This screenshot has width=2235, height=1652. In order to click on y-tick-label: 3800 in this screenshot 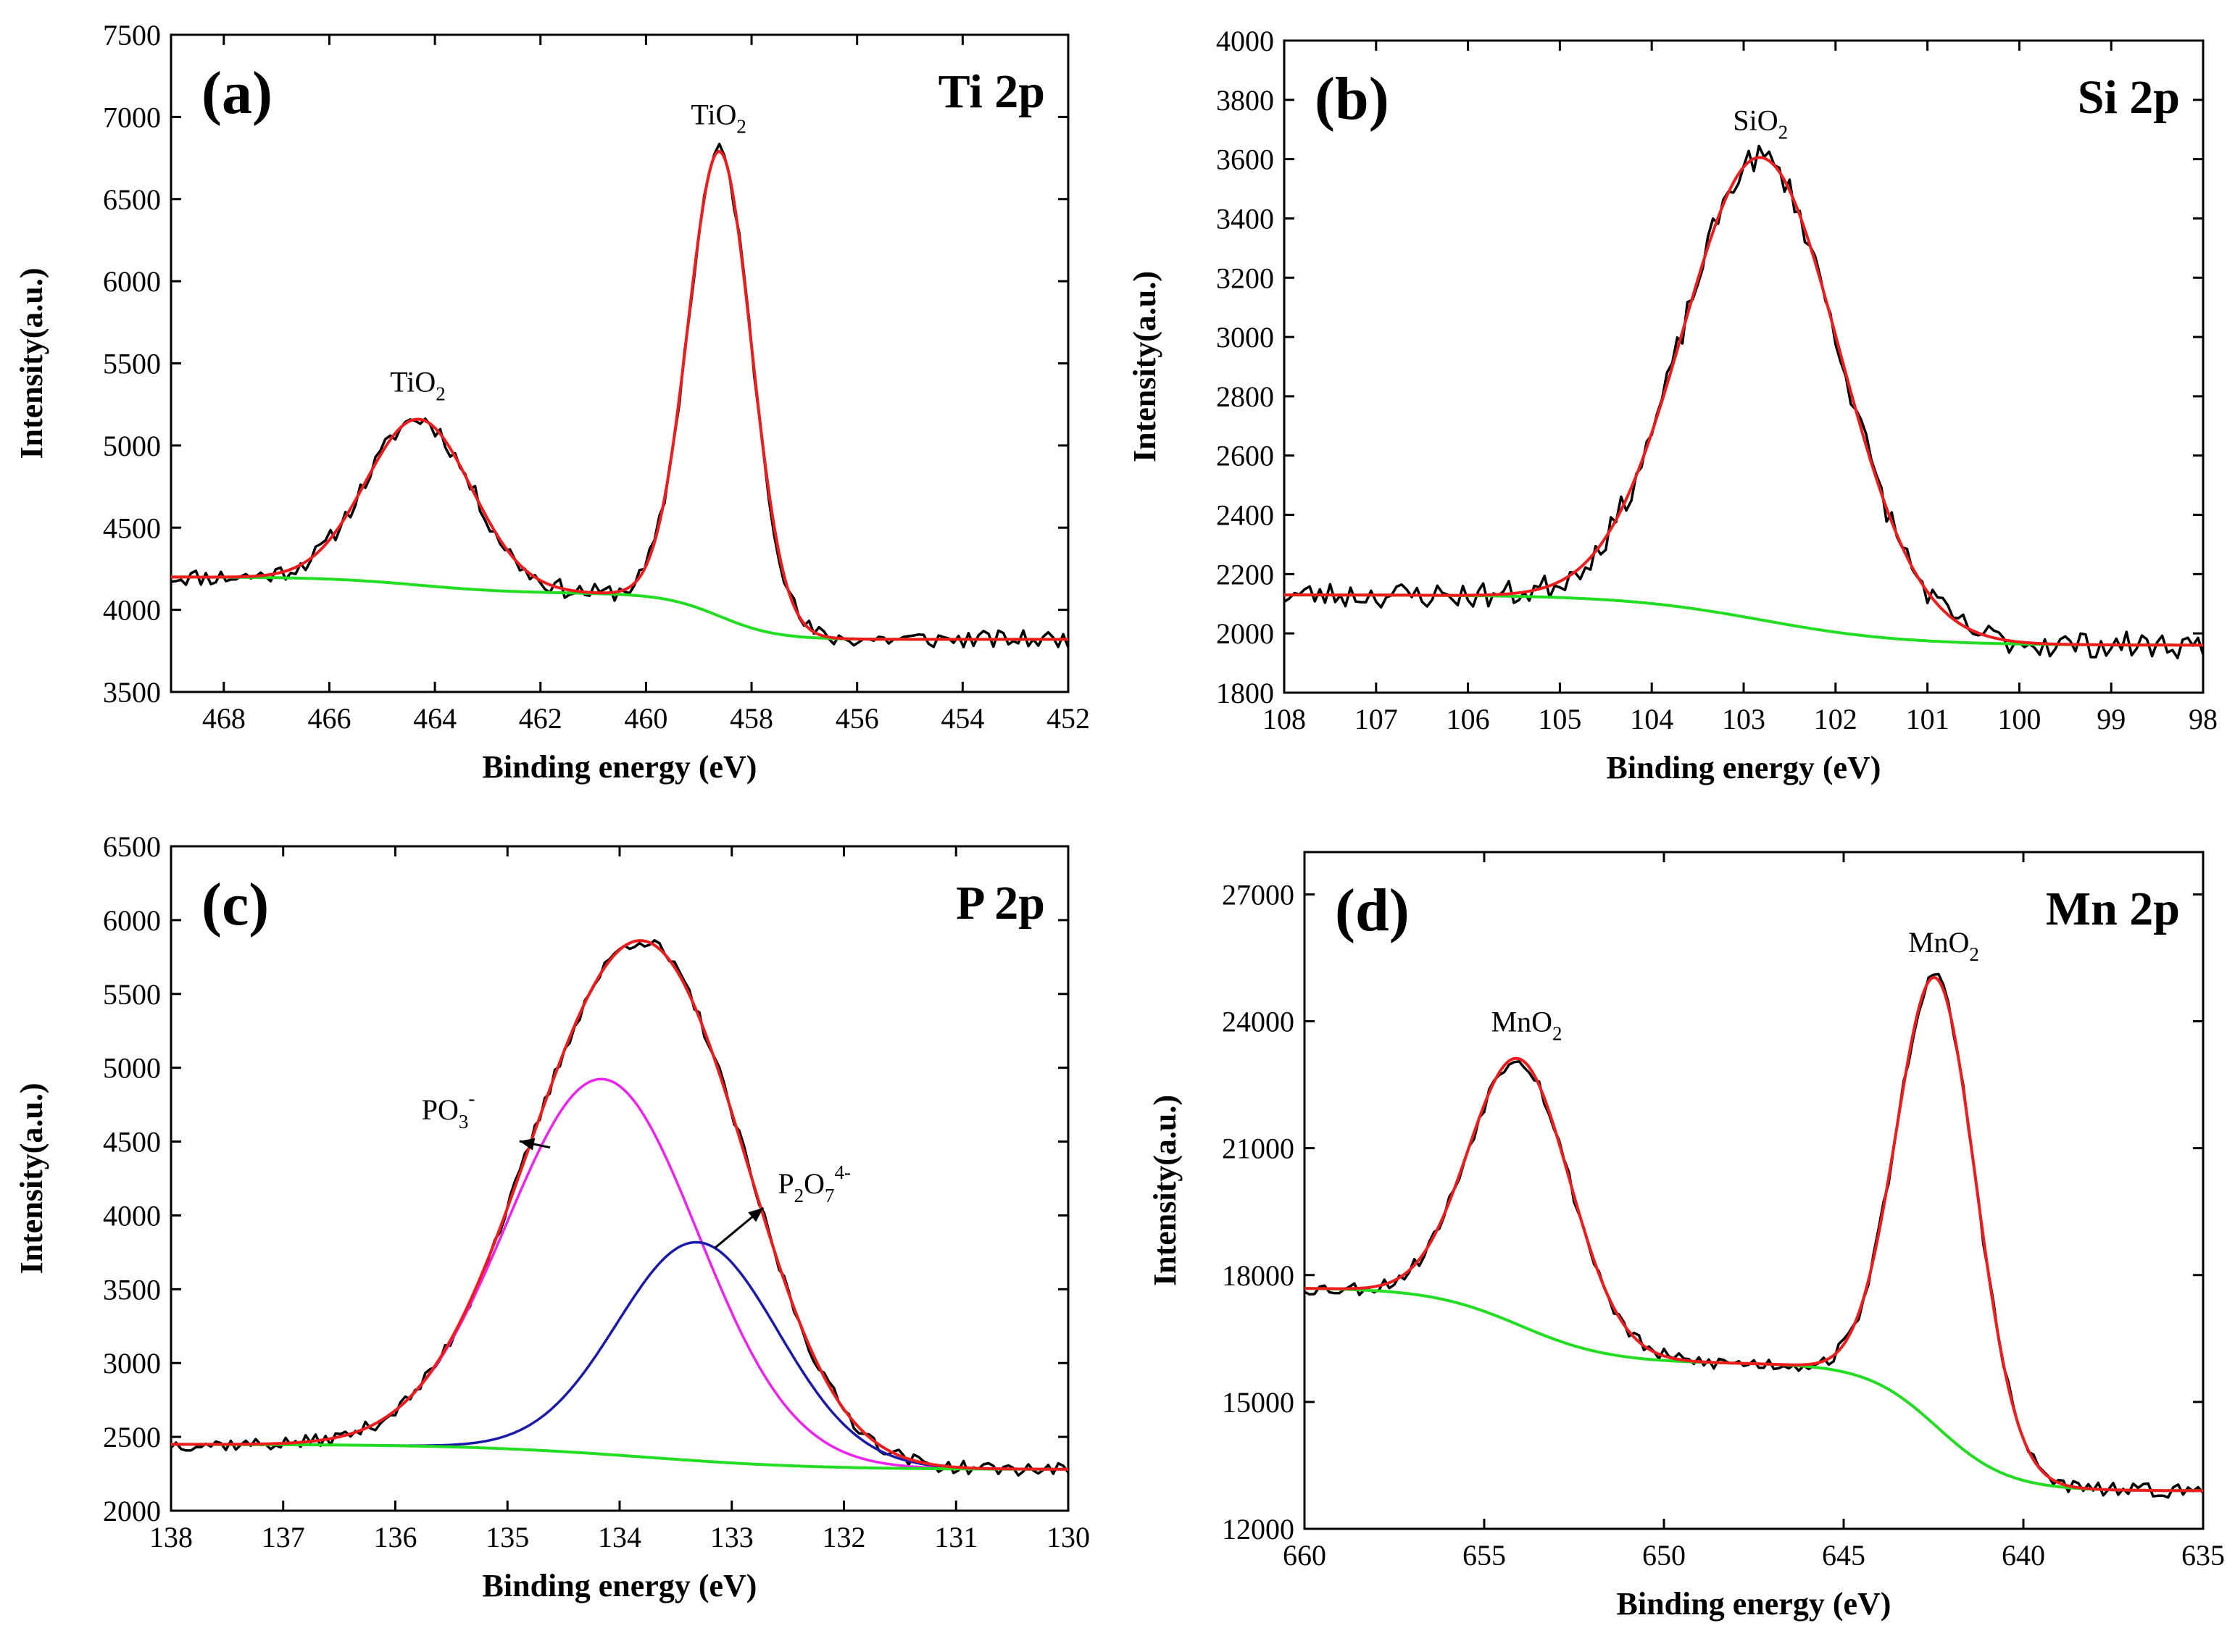, I will do `click(1245, 100)`.